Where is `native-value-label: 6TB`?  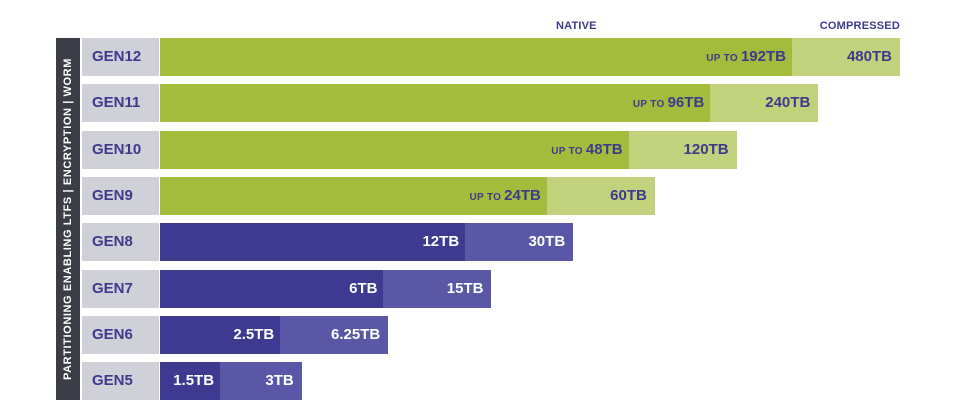 native-value-label: 6TB is located at coordinates (268, 289).